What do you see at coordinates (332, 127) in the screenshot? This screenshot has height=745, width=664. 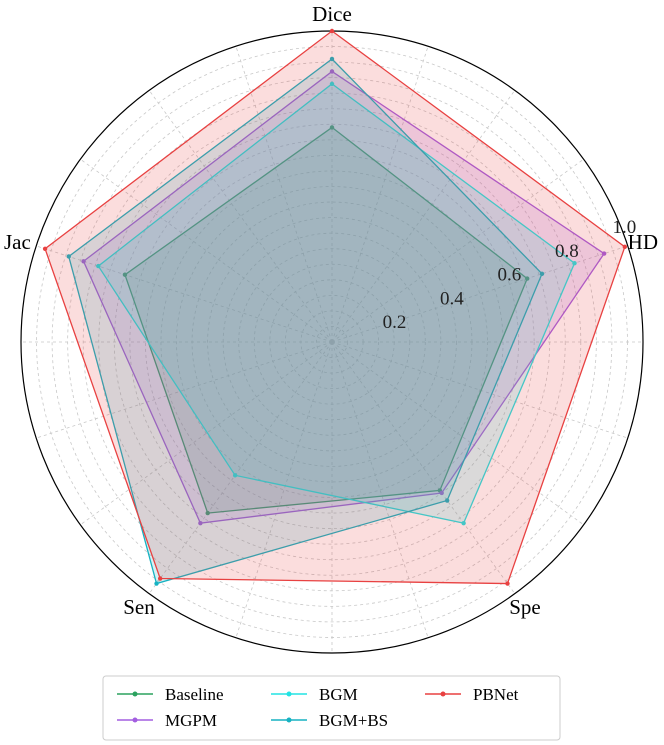 I see `data-point-baseline-dice` at bounding box center [332, 127].